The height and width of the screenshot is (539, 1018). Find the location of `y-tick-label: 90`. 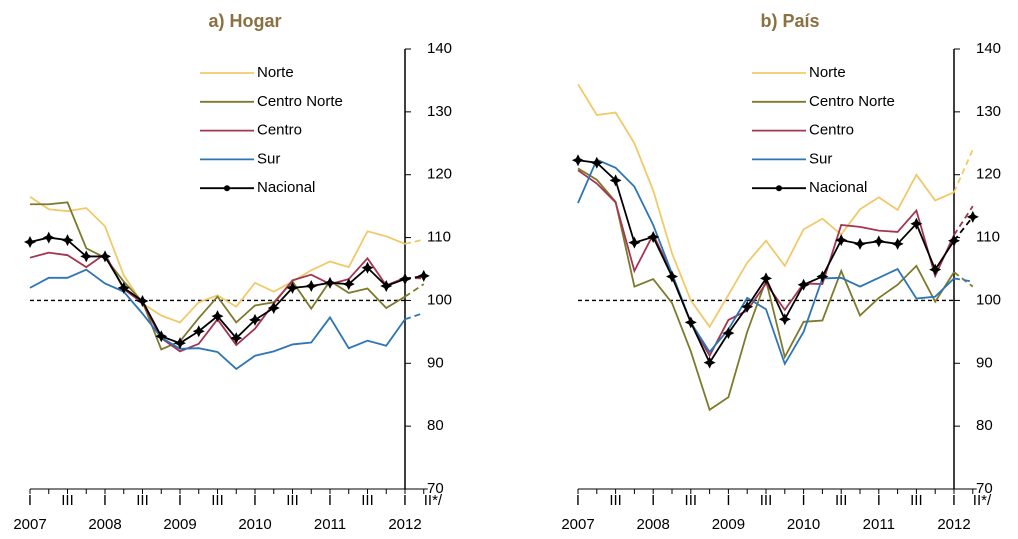

y-tick-label: 90 is located at coordinates (435, 362).